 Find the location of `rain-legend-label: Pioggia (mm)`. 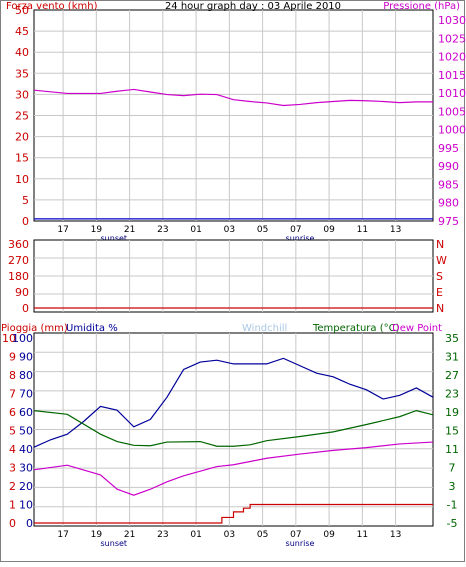

rain-legend-label: Pioggia (mm) is located at coordinates (34, 328).